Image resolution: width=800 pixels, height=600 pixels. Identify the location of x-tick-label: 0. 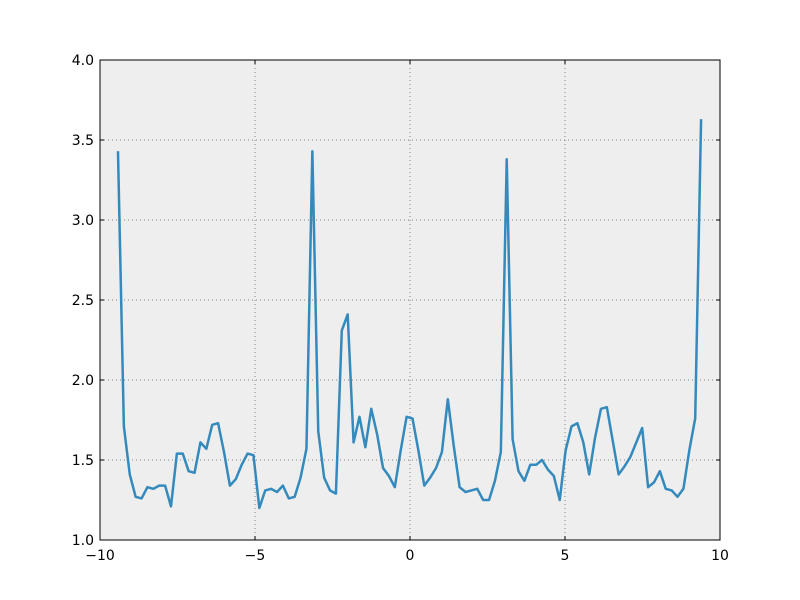
(410, 556).